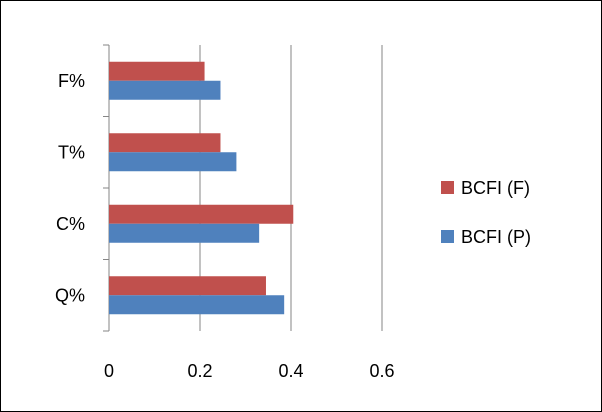  I want to click on x-tick-label: 0, so click(109, 371).